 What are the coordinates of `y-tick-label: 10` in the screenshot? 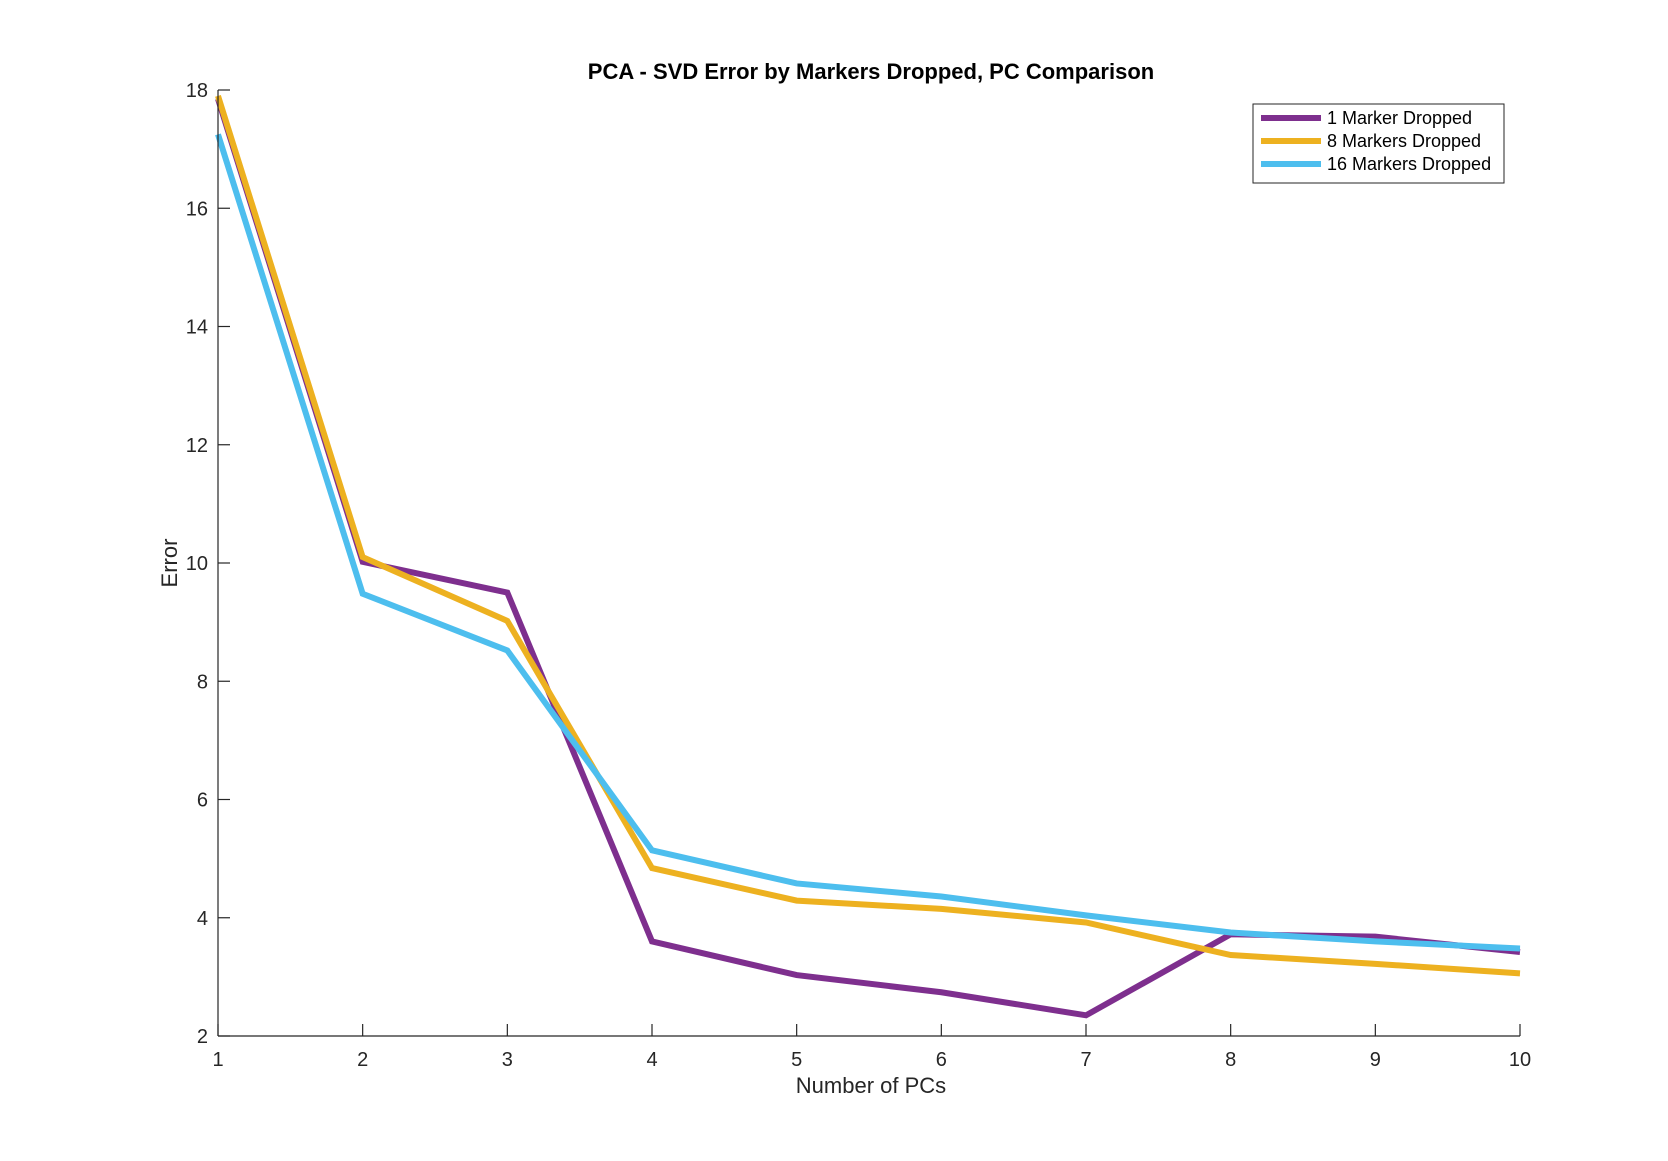 It's located at (197, 564).